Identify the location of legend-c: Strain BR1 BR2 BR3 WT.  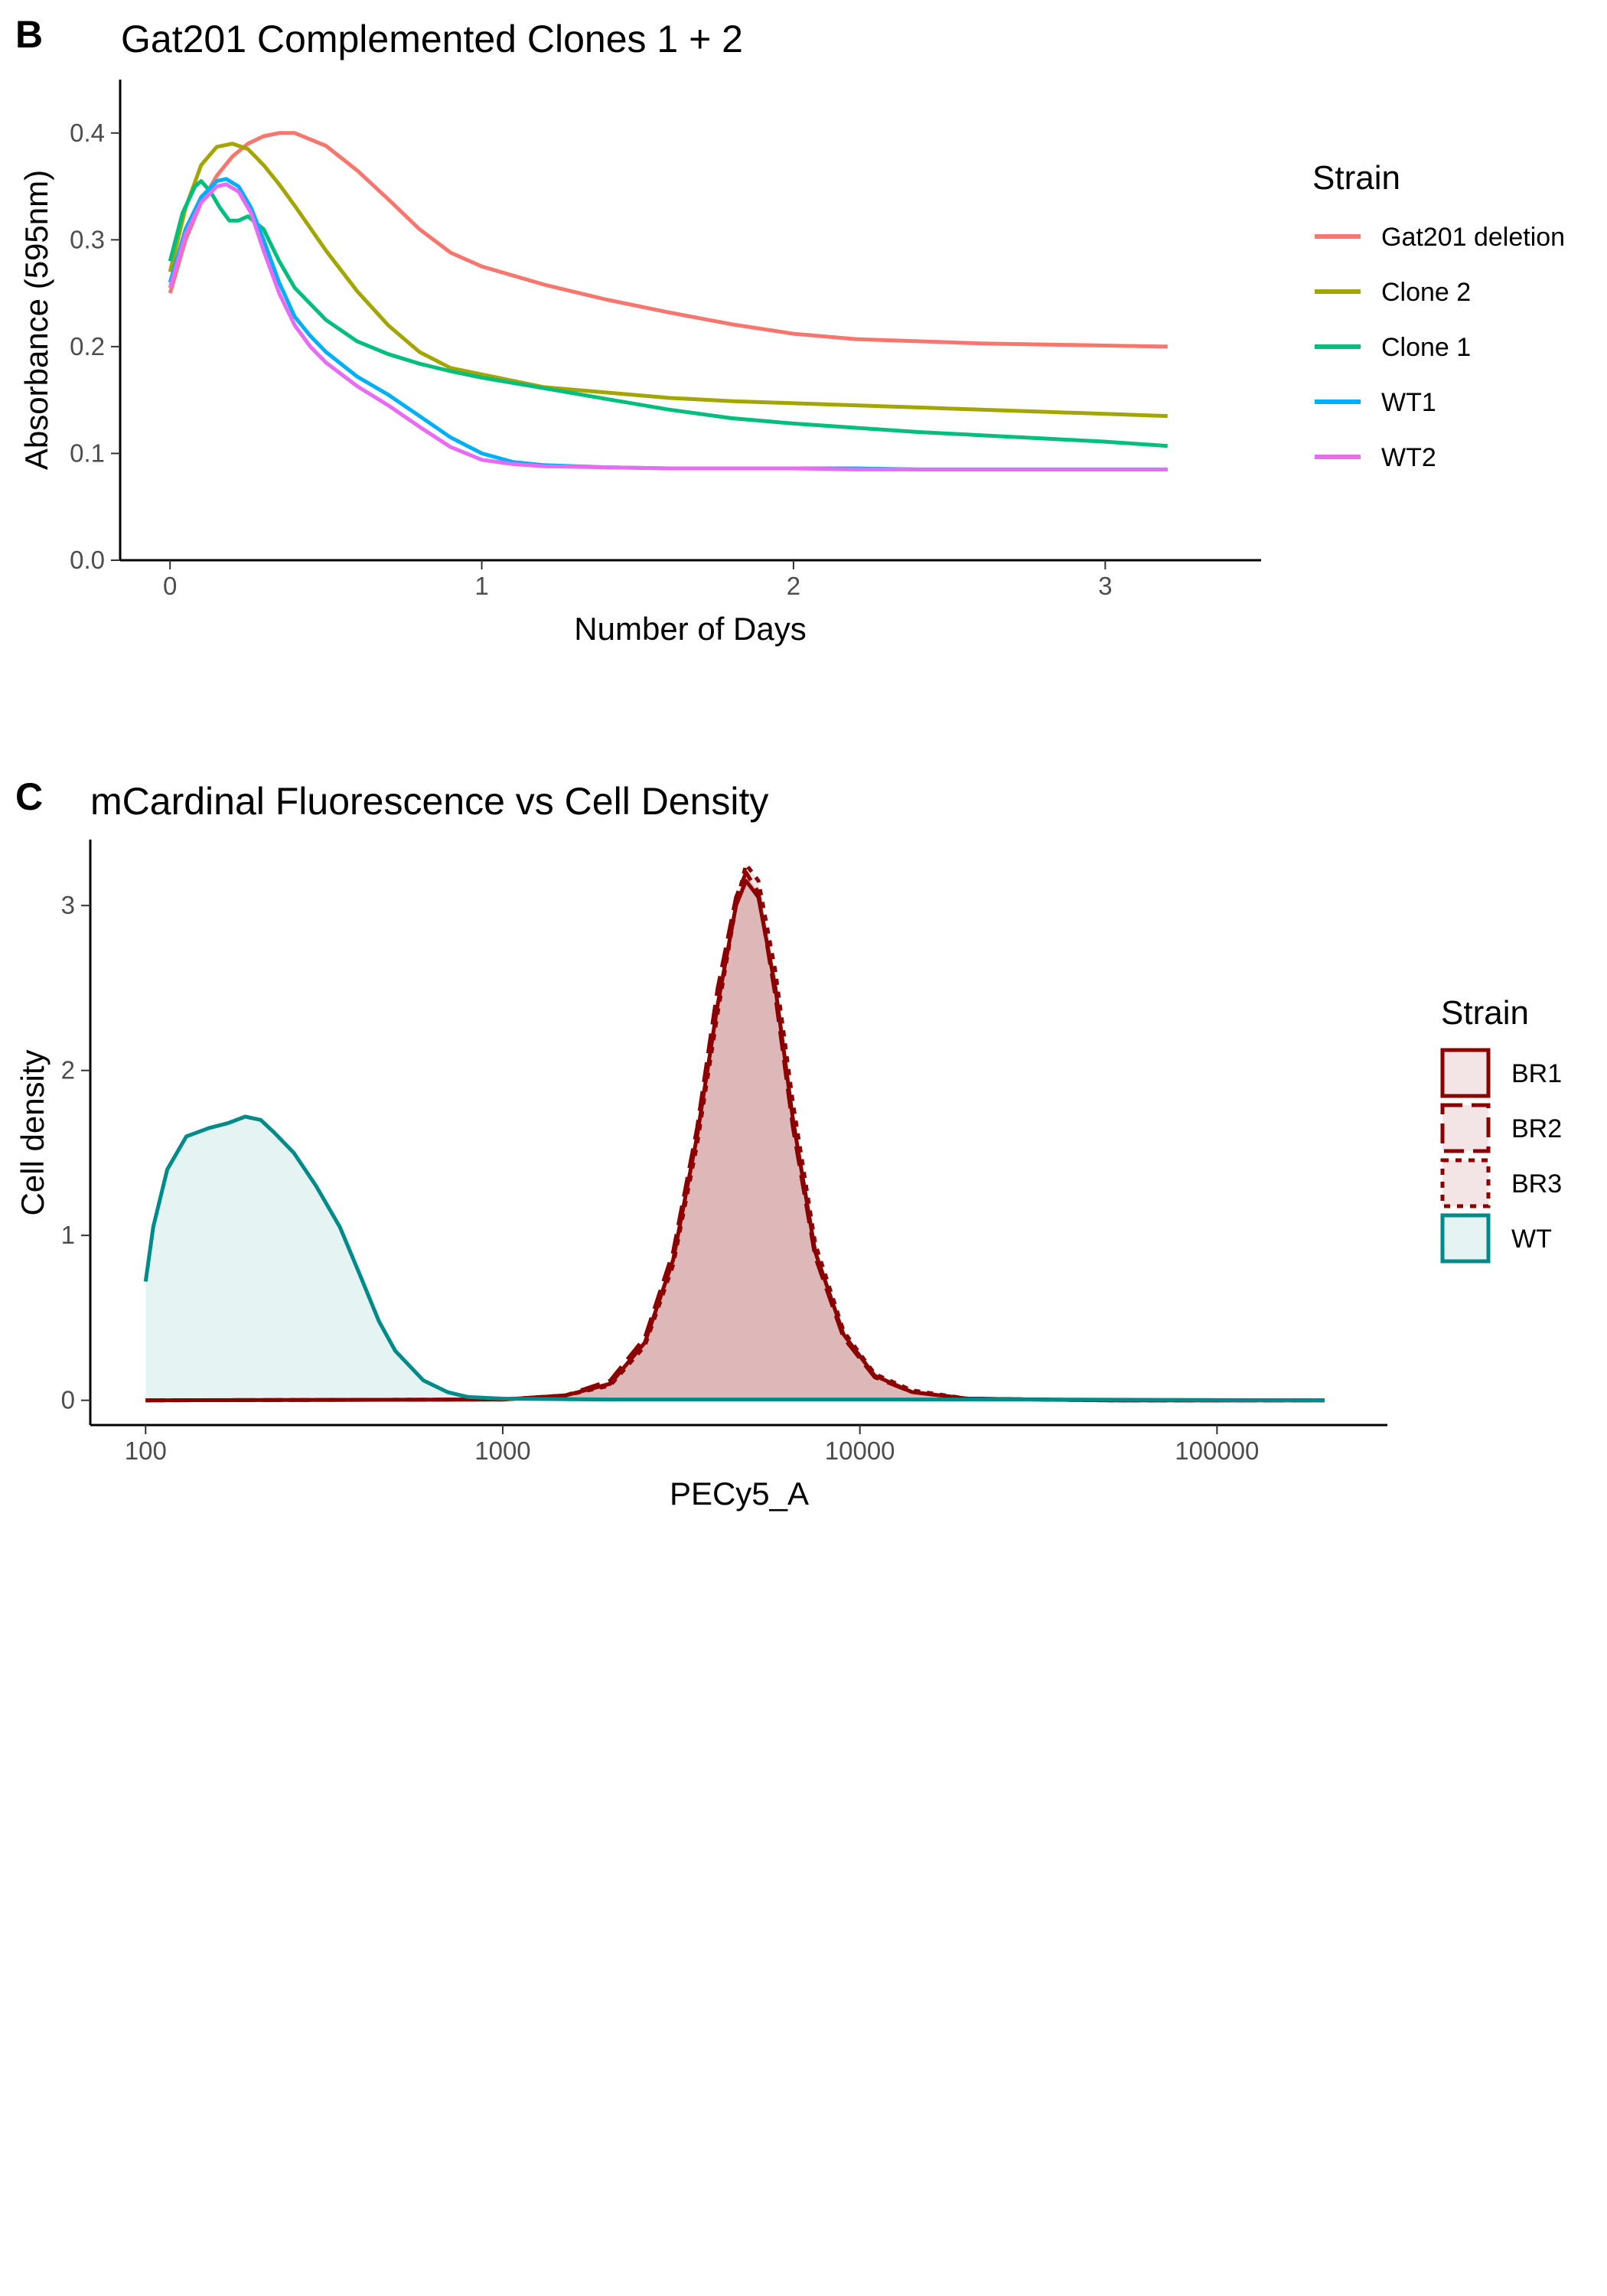
(1501, 1129).